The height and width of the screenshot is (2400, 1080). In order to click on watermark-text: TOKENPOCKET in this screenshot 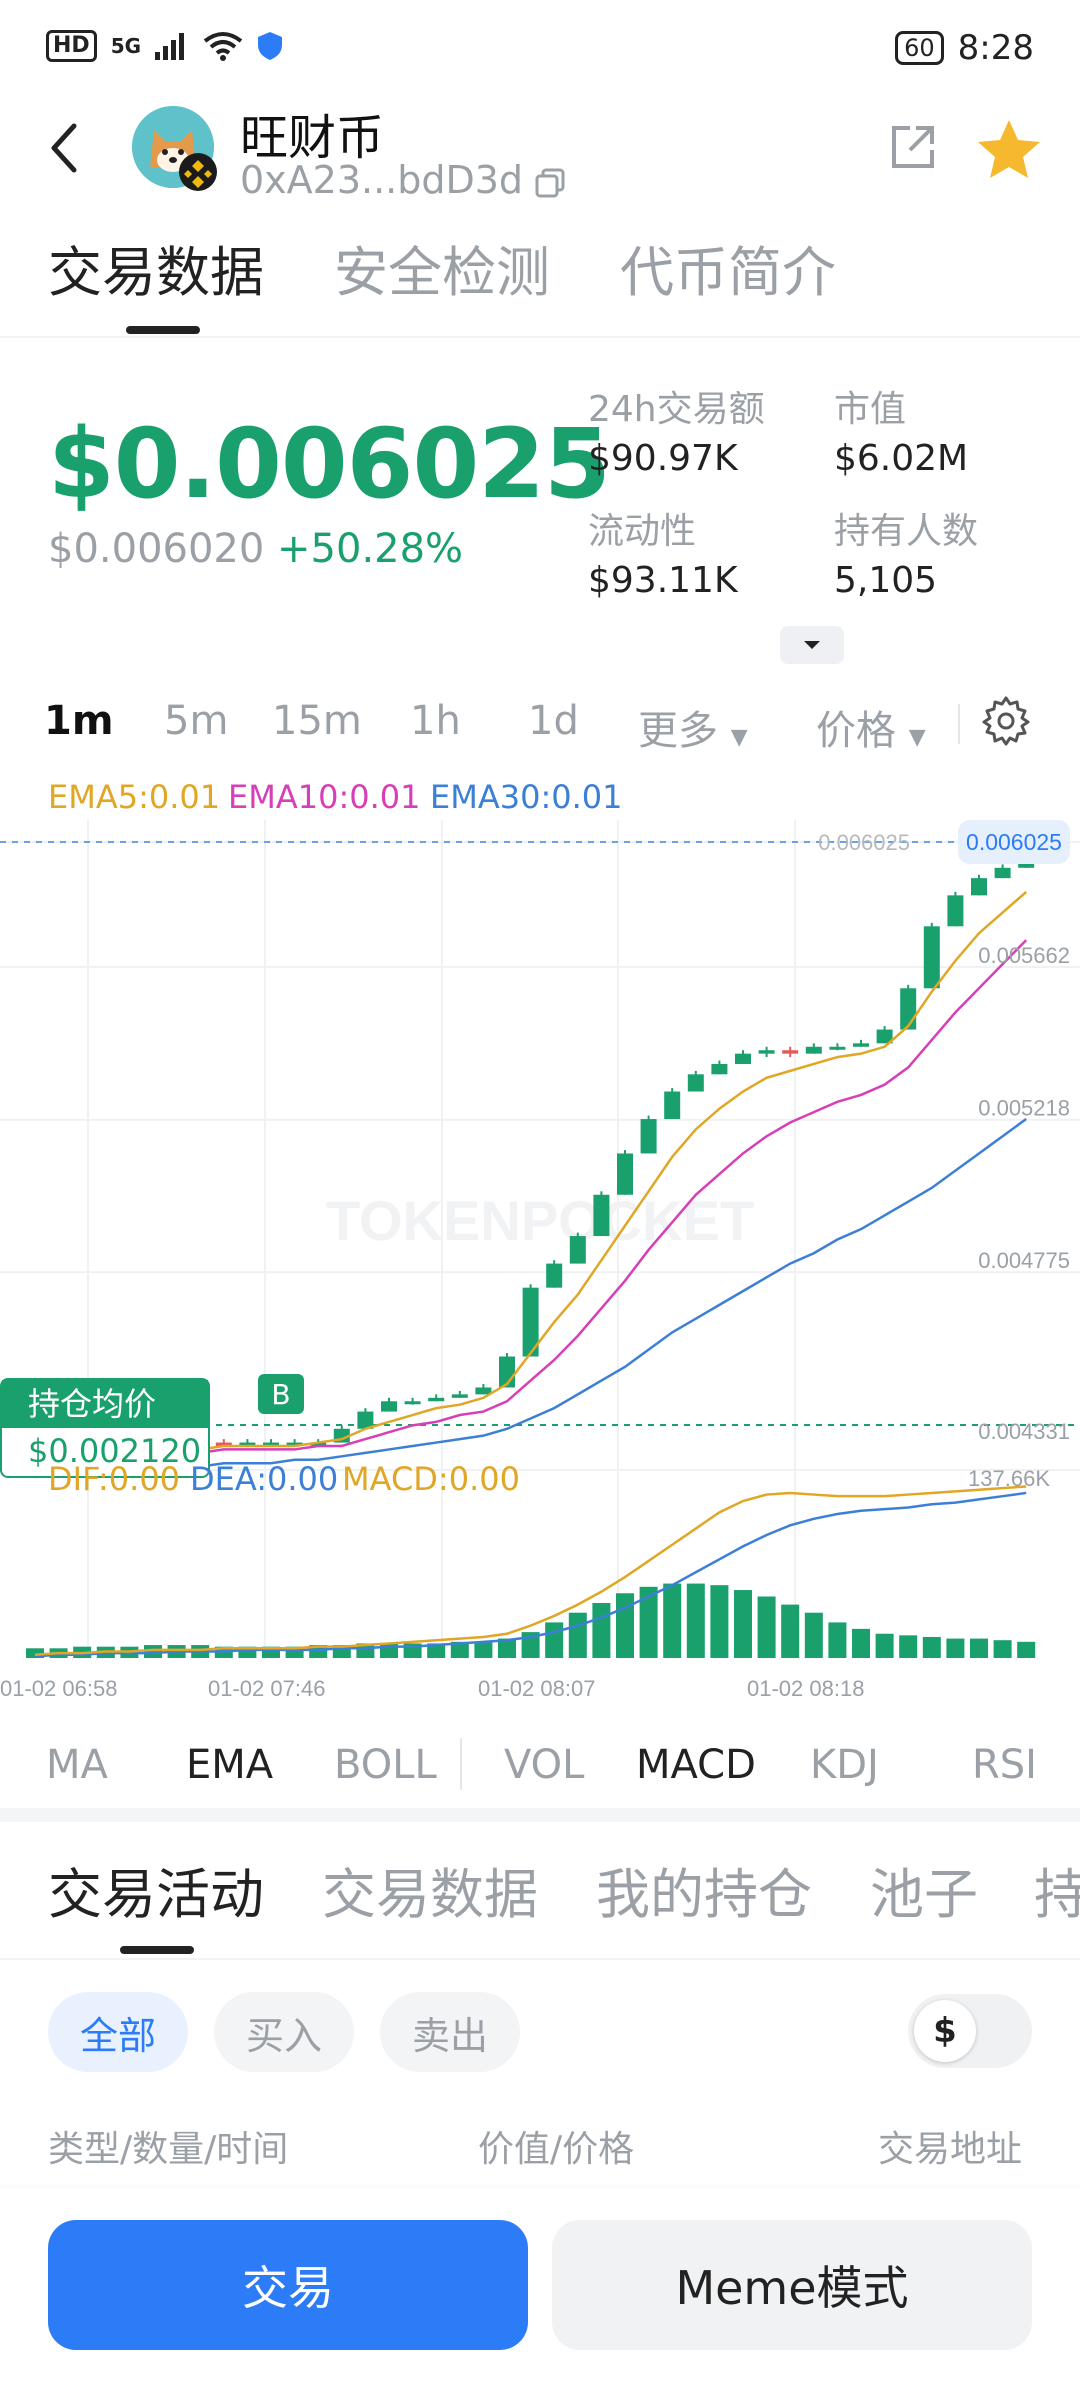, I will do `click(540, 1220)`.